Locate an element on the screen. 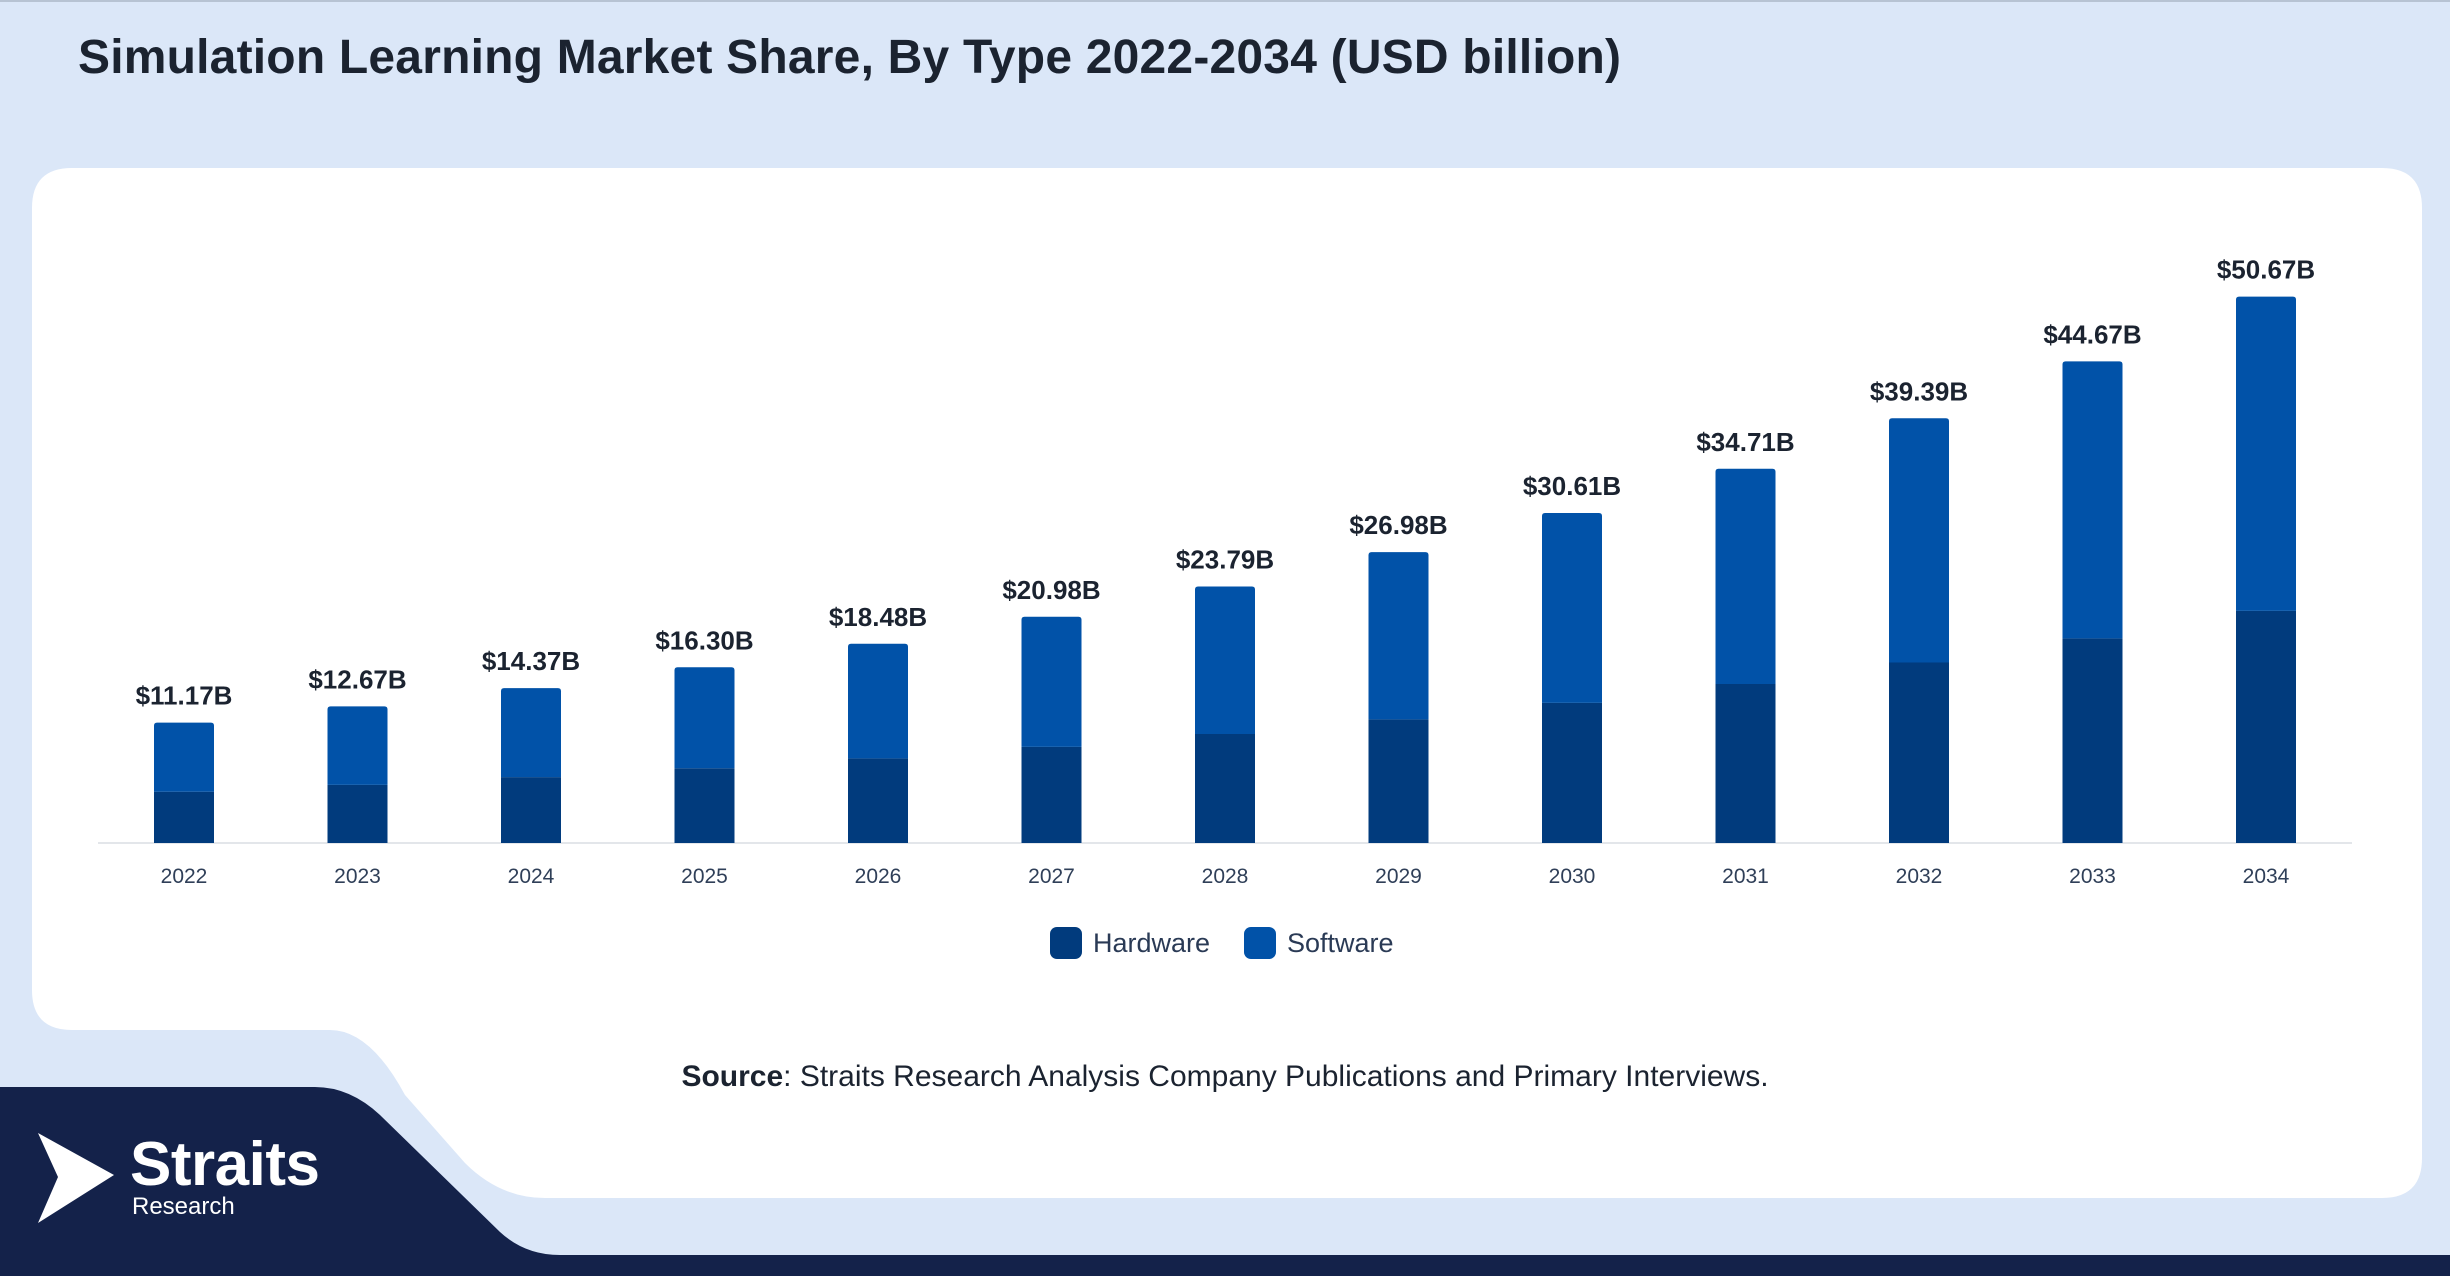  x-tick-2027: 2027 is located at coordinates (1051, 876).